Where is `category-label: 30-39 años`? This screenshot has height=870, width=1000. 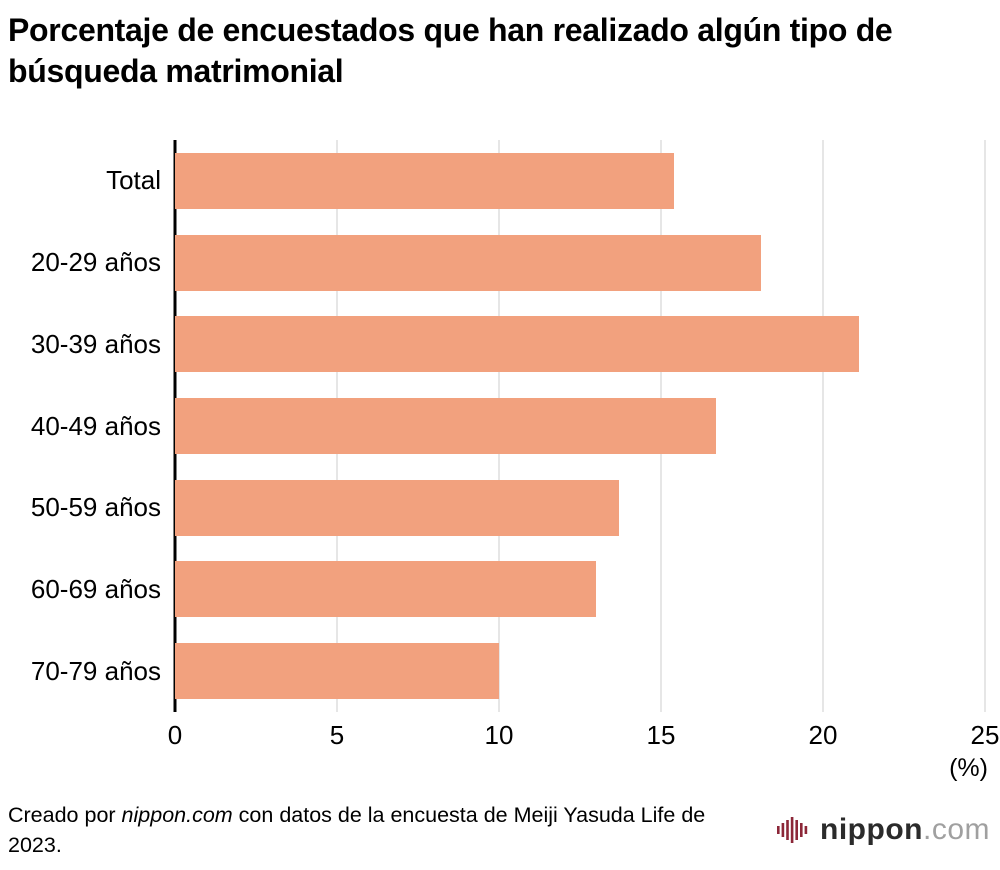 category-label: 30-39 años is located at coordinates (95, 343).